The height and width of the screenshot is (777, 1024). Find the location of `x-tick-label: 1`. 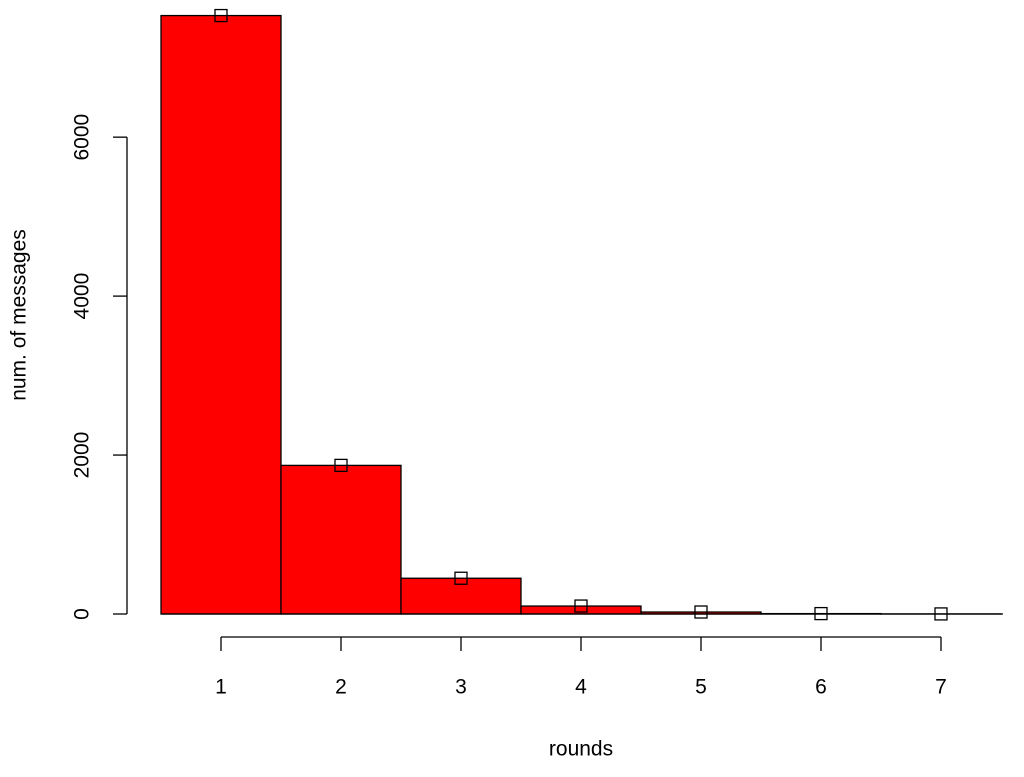

x-tick-label: 1 is located at coordinates (221, 687).